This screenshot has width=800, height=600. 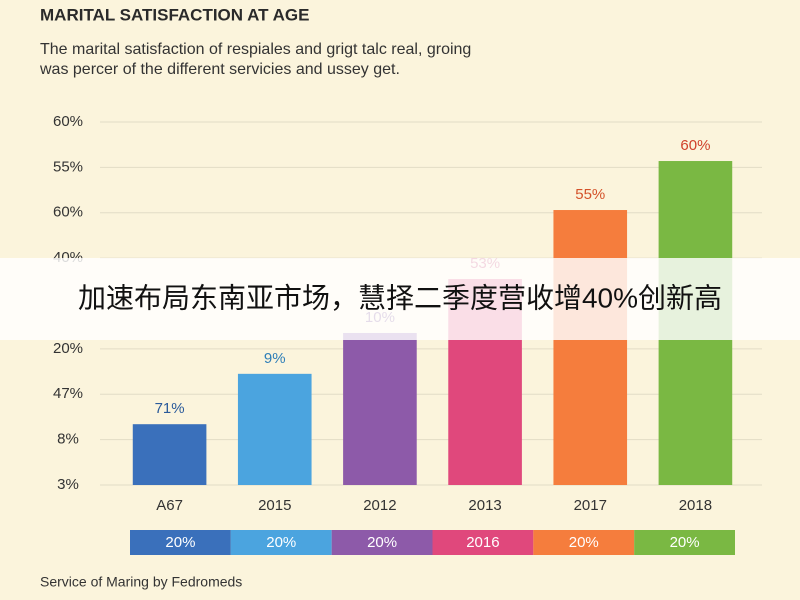 I want to click on y-tick-label: 47%, so click(x=68, y=393).